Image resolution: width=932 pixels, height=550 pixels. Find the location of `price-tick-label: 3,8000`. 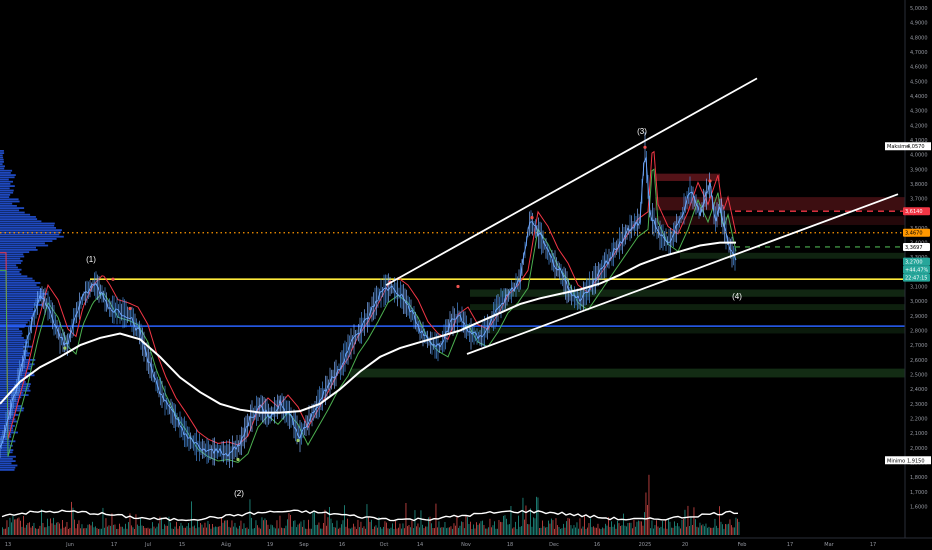

price-tick-label: 3,8000 is located at coordinates (919, 185).